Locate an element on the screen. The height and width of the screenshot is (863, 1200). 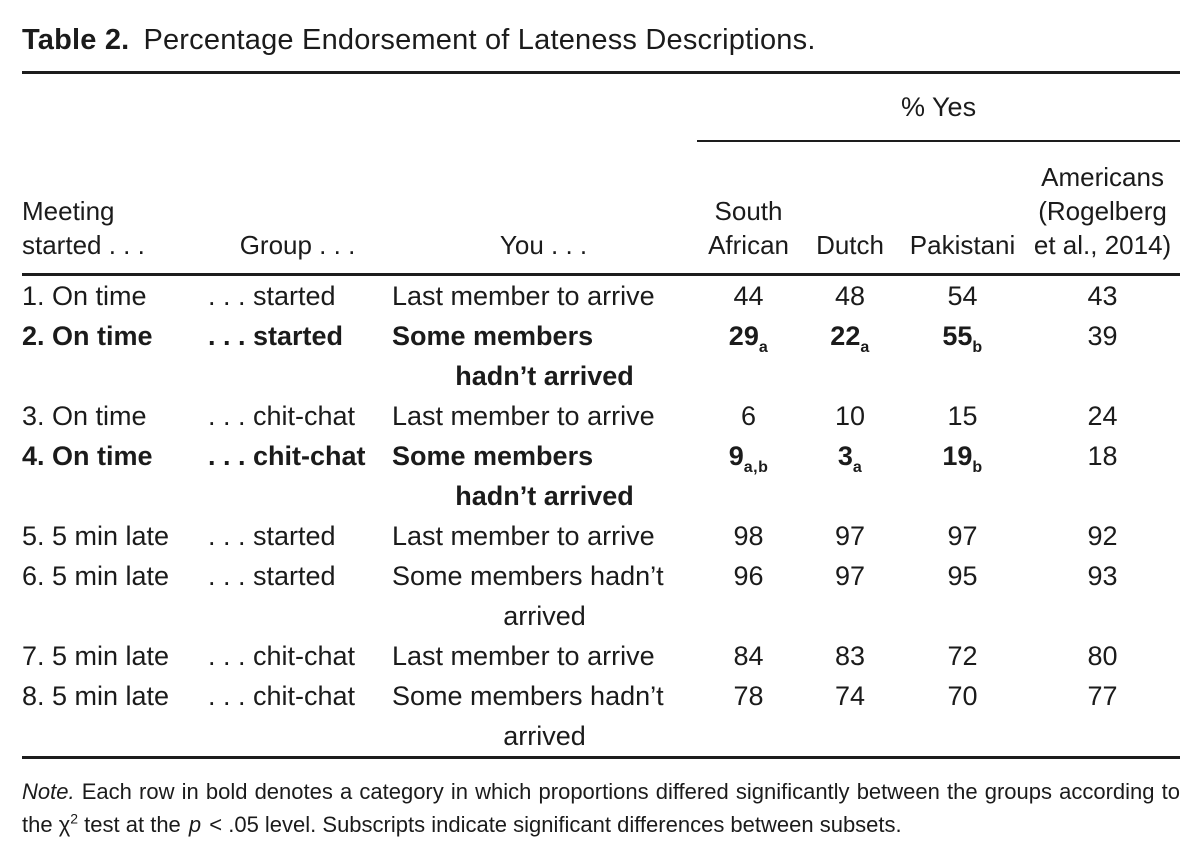
value: 43 is located at coordinates (1102, 296).